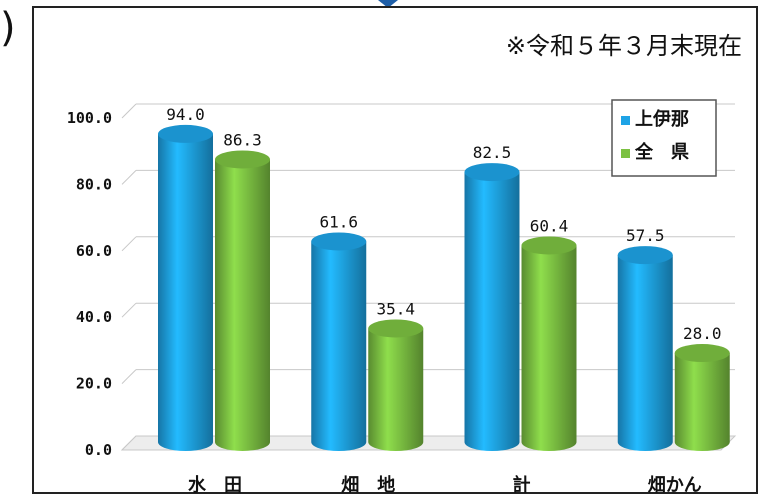  I want to click on category-label: 計, so click(522, 485).